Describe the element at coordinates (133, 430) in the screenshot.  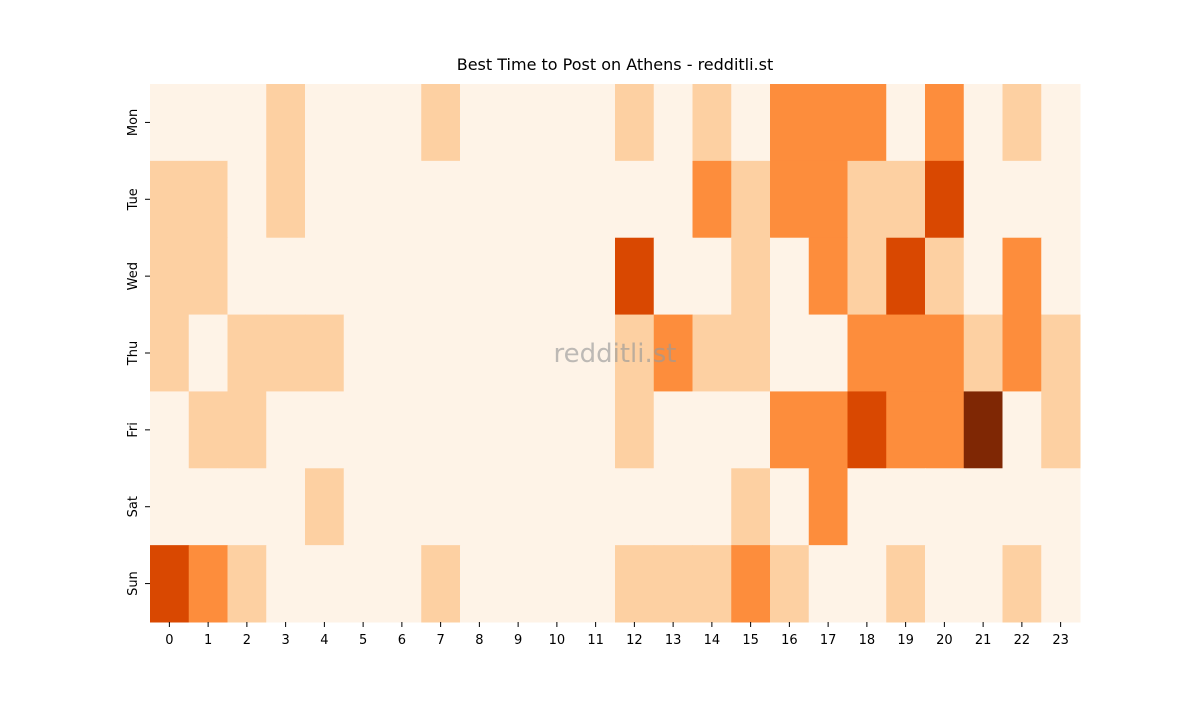
I see `y-tick-label: Fri` at that location.